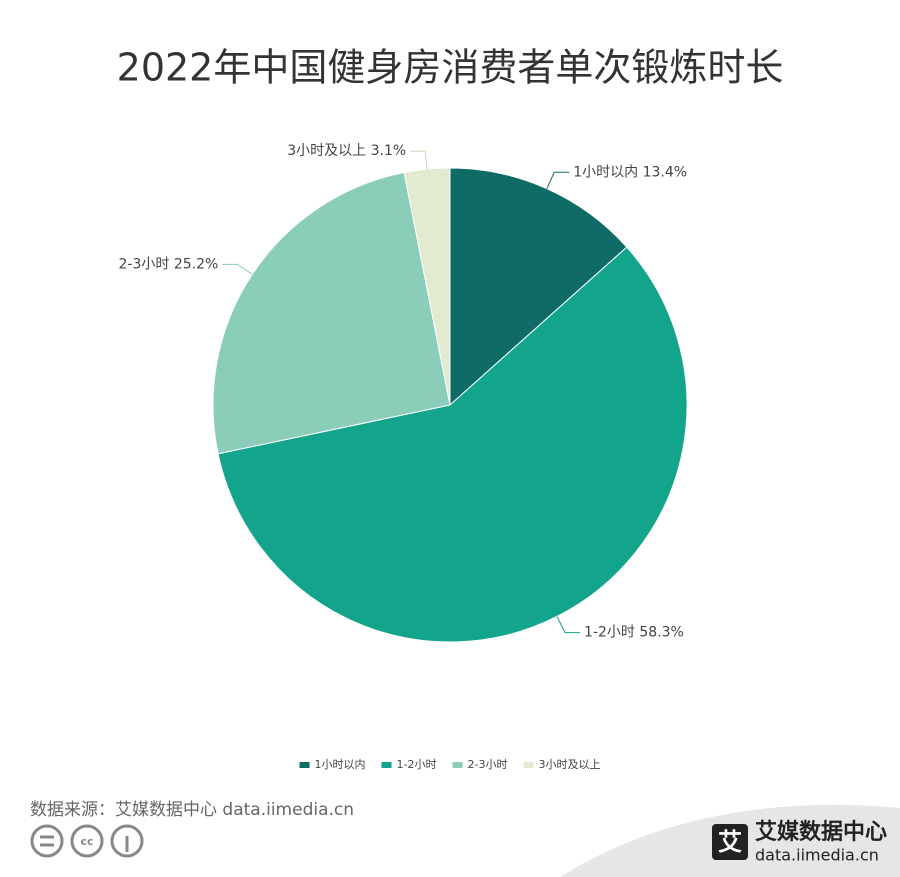  I want to click on logo-icon, so click(730, 842).